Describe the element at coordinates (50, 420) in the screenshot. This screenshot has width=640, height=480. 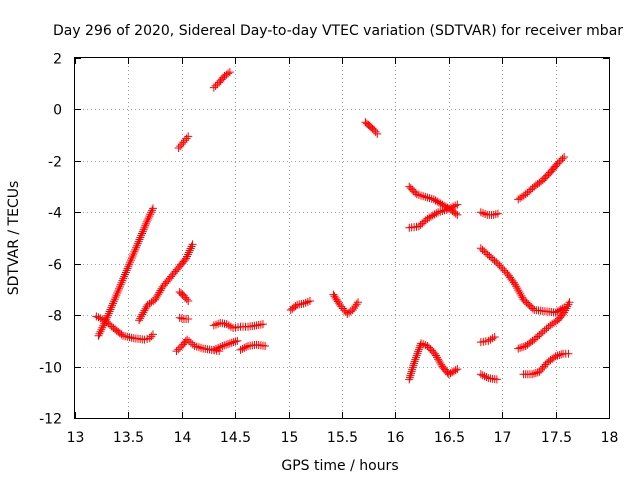
I see `y-tick-label: -12` at that location.